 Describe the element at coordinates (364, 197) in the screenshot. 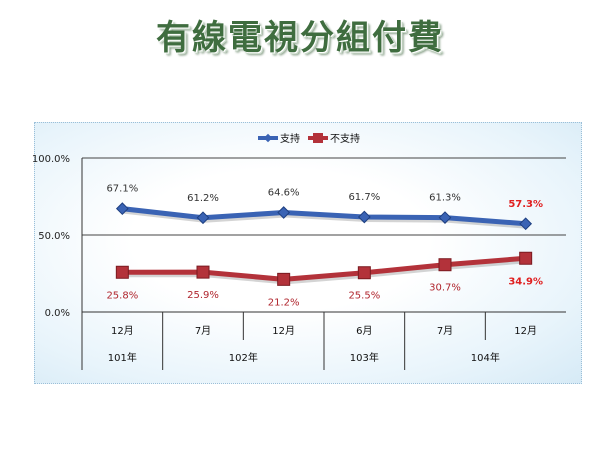

I see `data-label: 61.7%` at that location.